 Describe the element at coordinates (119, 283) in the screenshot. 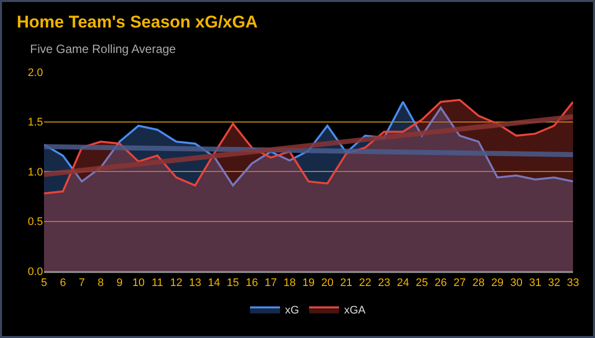

I see `x-tick-label: 9` at that location.